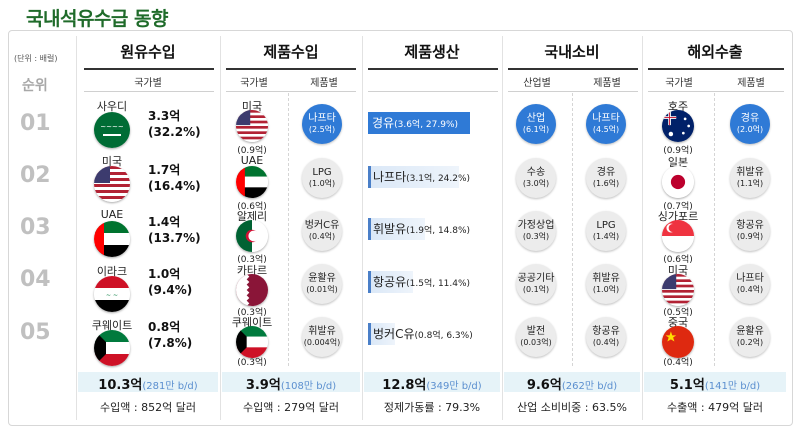  I want to click on crude-value: 0.8억 (7.8%), so click(170, 335).